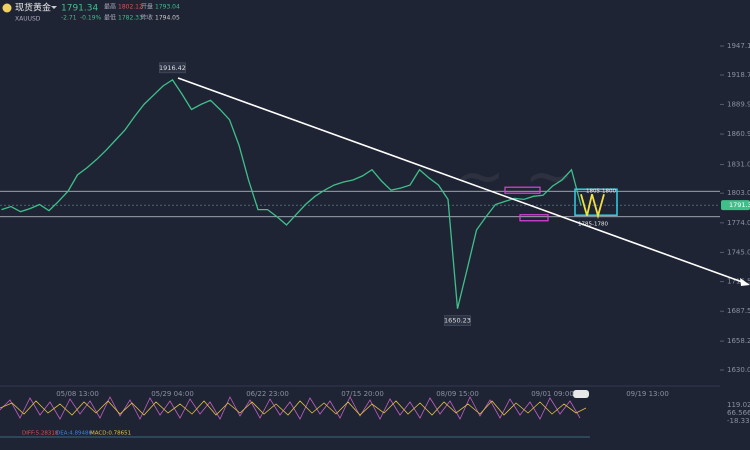 Image resolution: width=750 pixels, height=450 pixels. What do you see at coordinates (738, 75) in the screenshot?
I see `y-tick-label: 1918.75` at bounding box center [738, 75].